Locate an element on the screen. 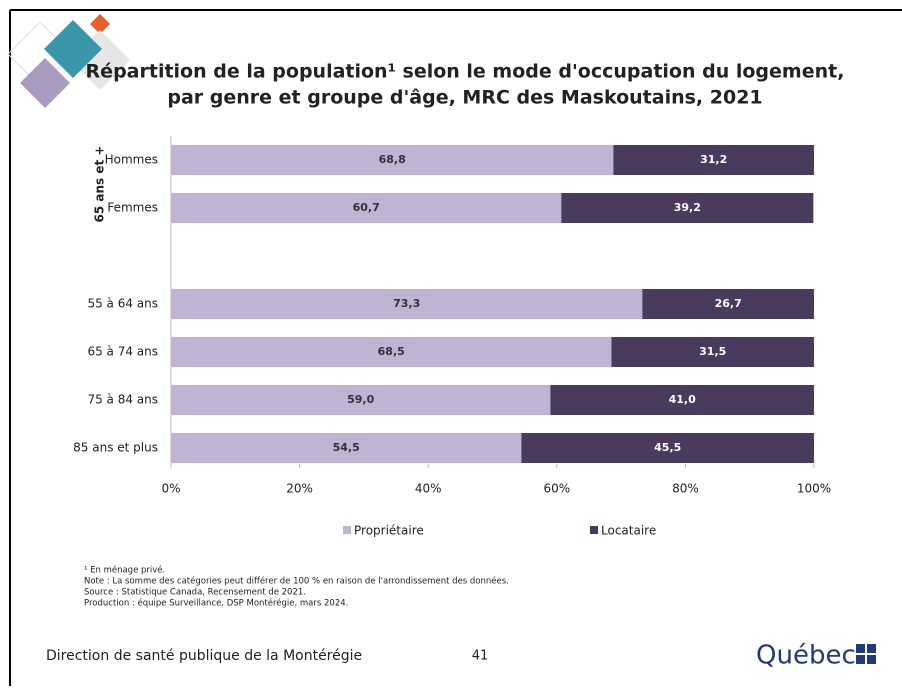  x-tick-label: 20% is located at coordinates (299, 489).